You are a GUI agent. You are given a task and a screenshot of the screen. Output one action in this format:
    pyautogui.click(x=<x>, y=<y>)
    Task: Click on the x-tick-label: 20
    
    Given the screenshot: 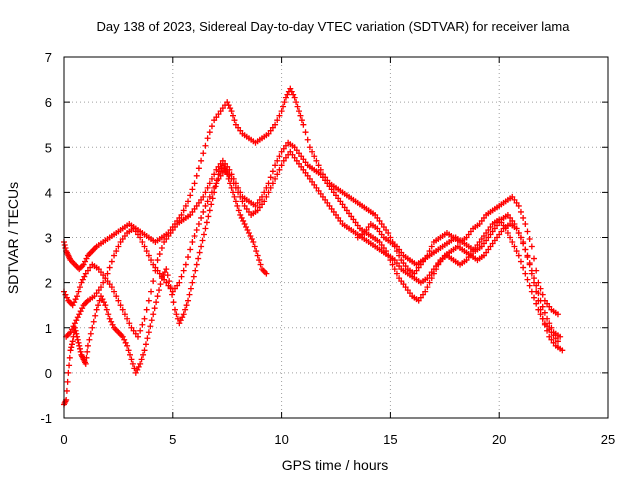 What is the action you would take?
    pyautogui.click(x=499, y=439)
    